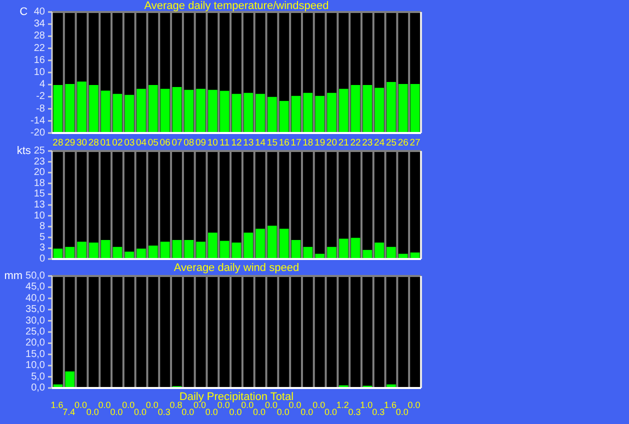  I want to click on x-tick-label: 14, so click(260, 143).